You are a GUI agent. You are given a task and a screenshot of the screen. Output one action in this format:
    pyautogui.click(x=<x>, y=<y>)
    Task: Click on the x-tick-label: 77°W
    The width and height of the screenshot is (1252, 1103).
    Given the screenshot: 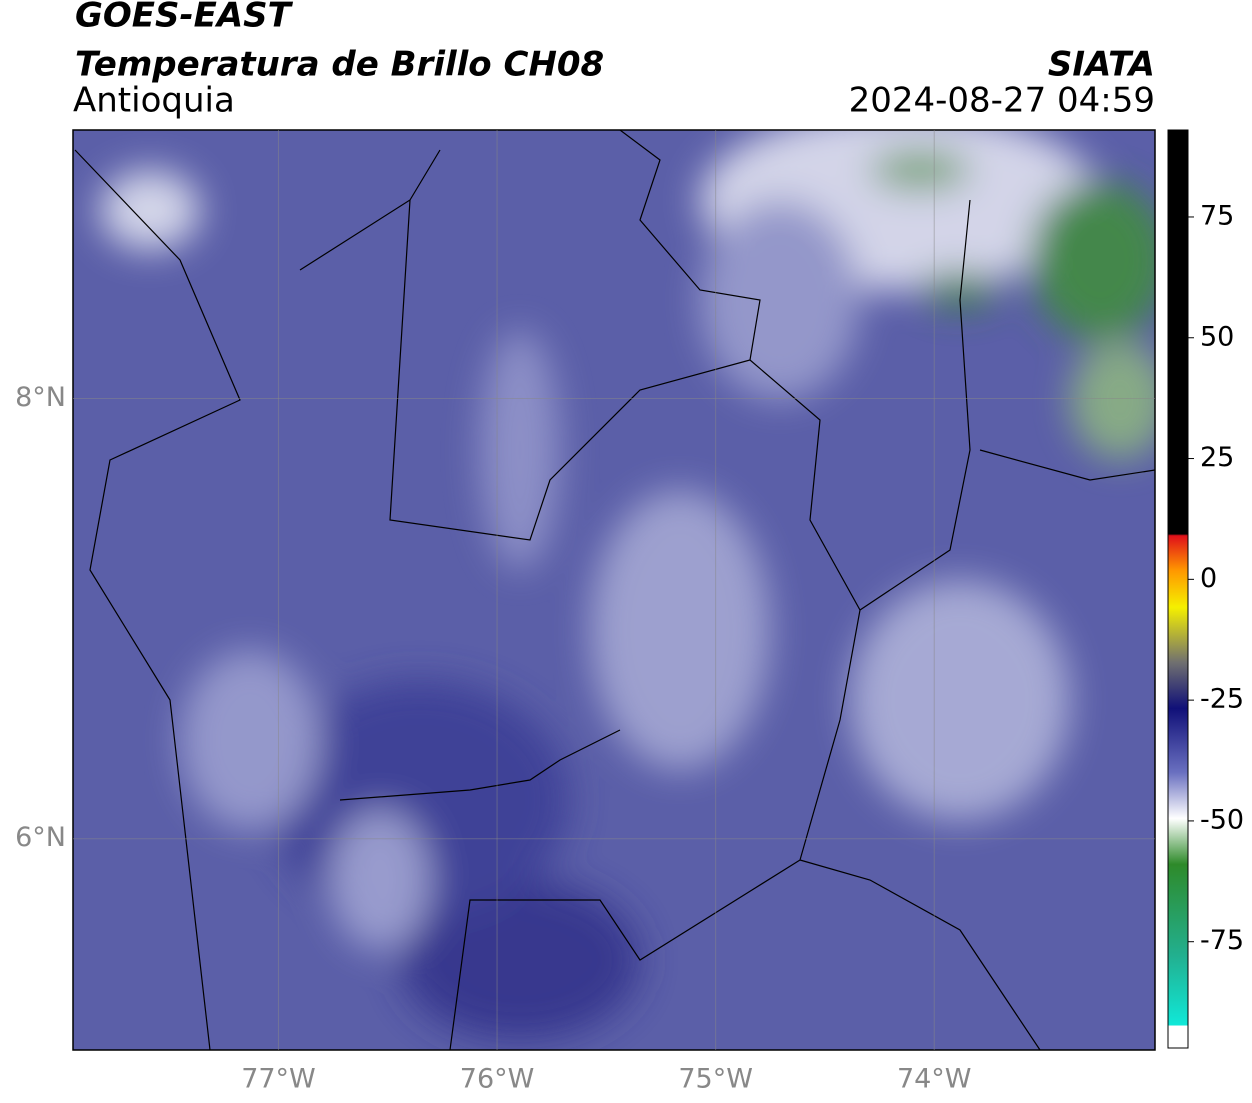 What is the action you would take?
    pyautogui.click(x=278, y=1079)
    